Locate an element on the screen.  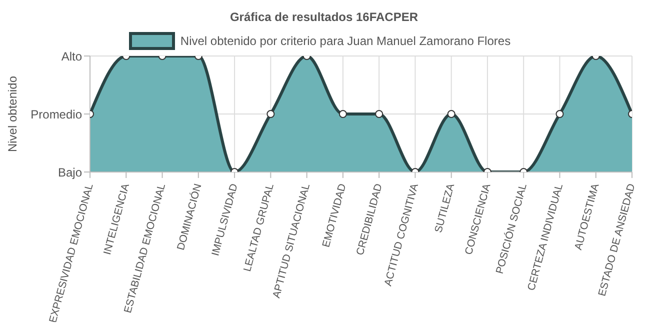
category-label: Alto is located at coordinates (71, 56).